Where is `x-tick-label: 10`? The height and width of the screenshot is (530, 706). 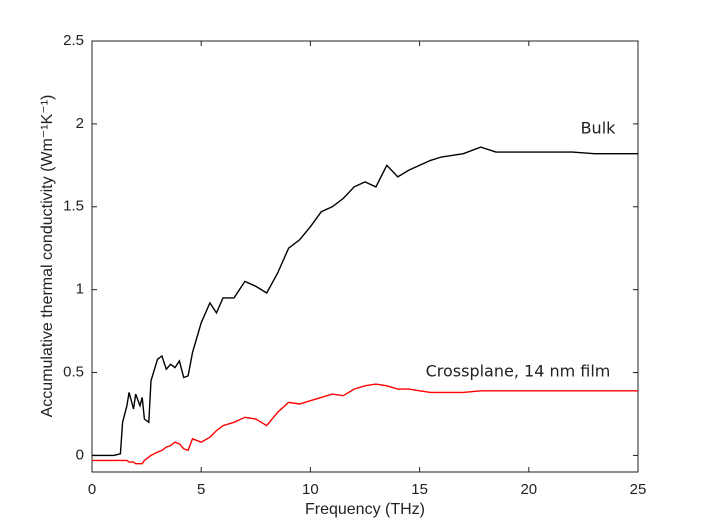
x-tick-label: 10 is located at coordinates (310, 489).